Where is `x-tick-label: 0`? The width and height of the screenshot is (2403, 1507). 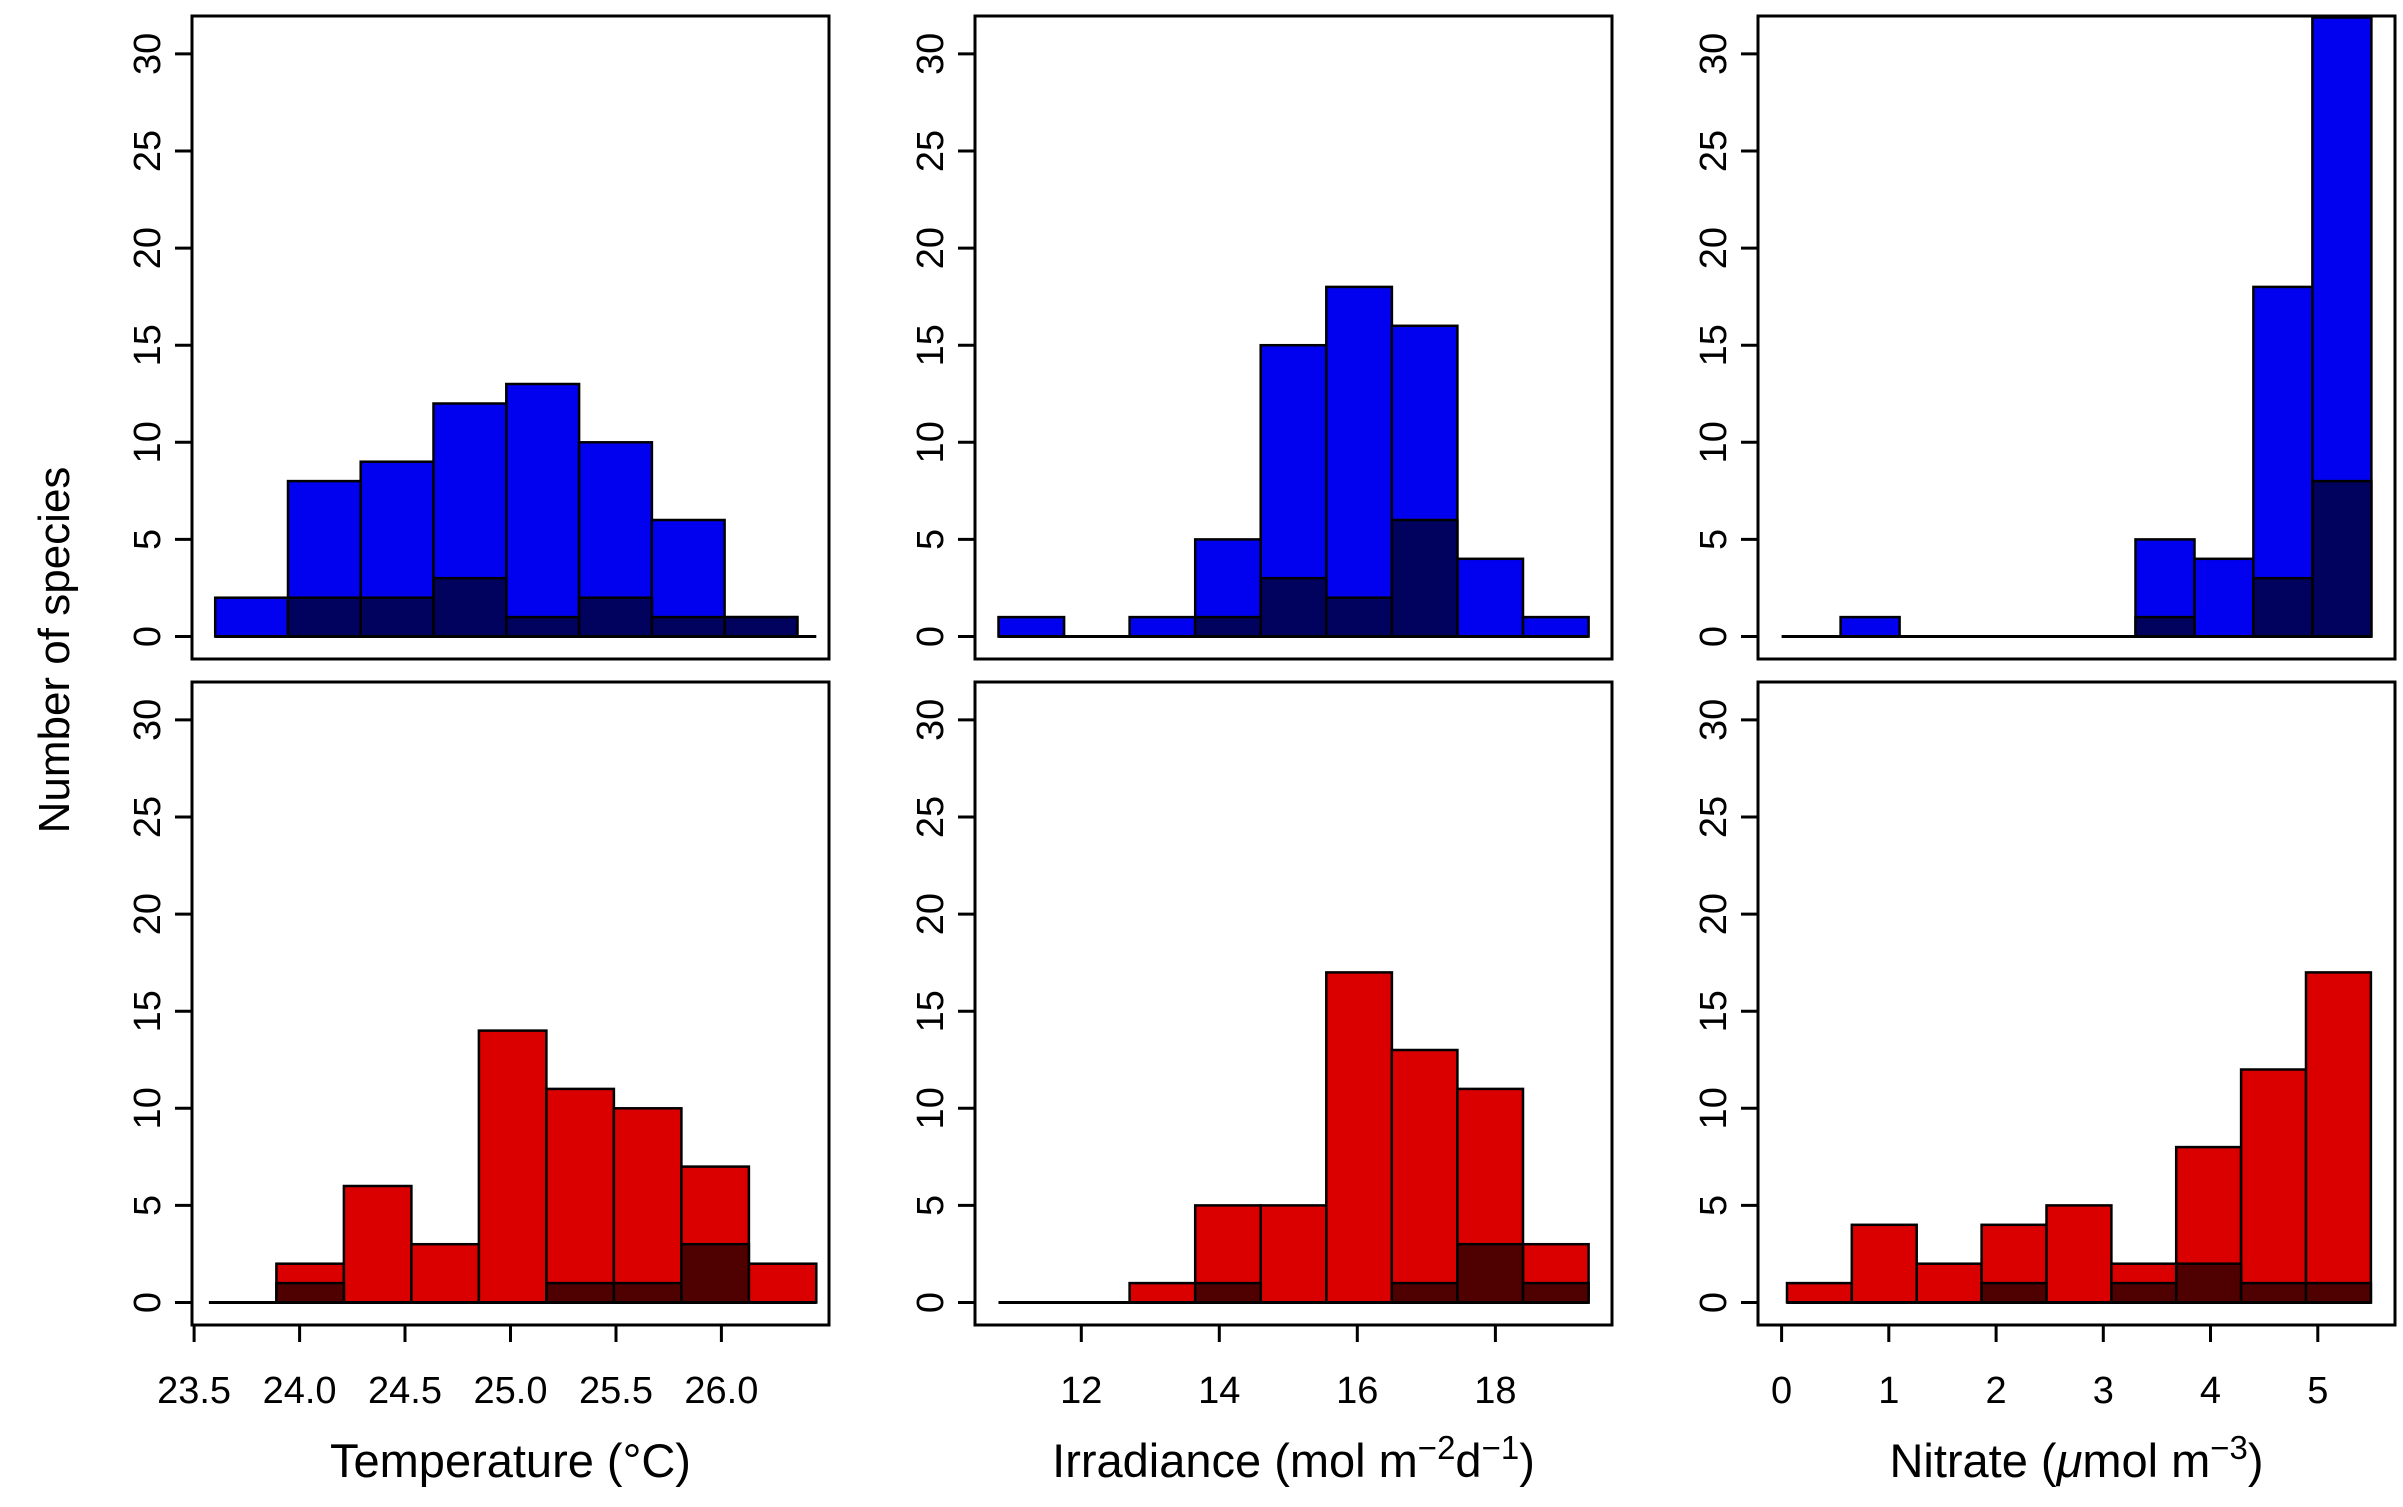 x-tick-label: 0 is located at coordinates (1781, 1391).